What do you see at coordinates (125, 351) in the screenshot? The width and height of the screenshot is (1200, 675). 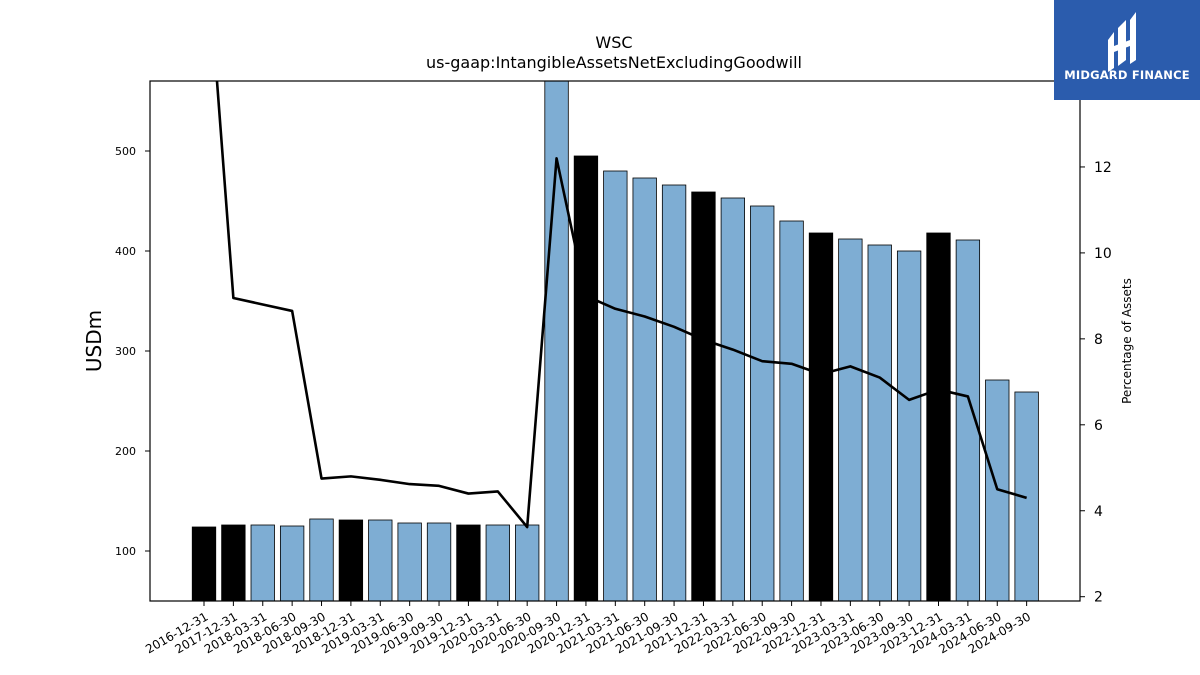 I see `y-tick-label: 300` at bounding box center [125, 351].